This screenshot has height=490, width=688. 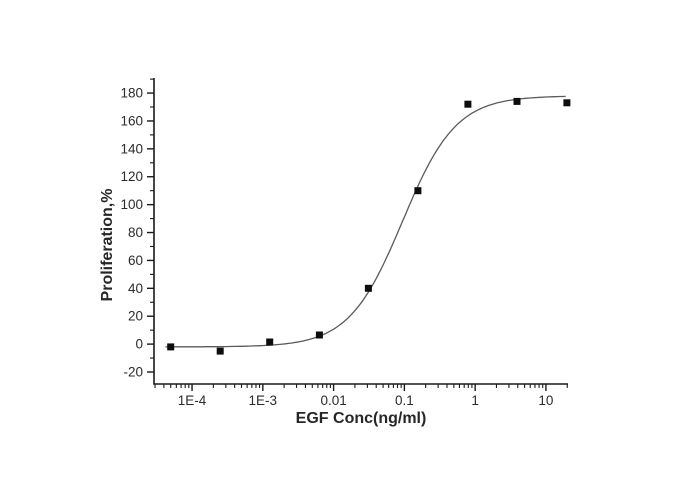 What do you see at coordinates (135, 316) in the screenshot?
I see `y-tick-label: 20` at bounding box center [135, 316].